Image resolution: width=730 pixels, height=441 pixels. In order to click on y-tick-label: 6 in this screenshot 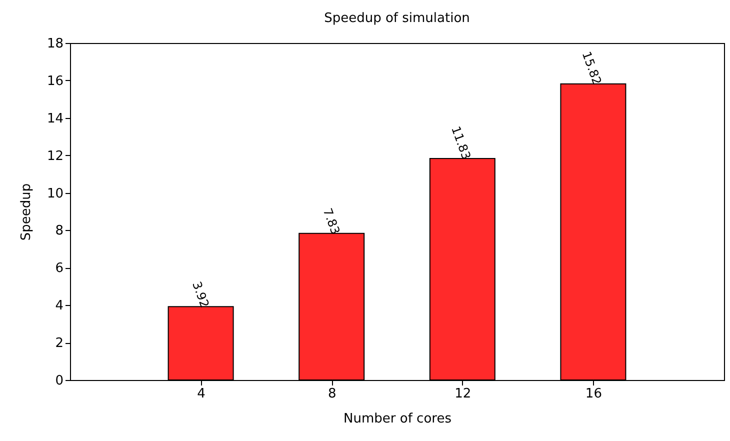, I will do `click(59, 268)`.